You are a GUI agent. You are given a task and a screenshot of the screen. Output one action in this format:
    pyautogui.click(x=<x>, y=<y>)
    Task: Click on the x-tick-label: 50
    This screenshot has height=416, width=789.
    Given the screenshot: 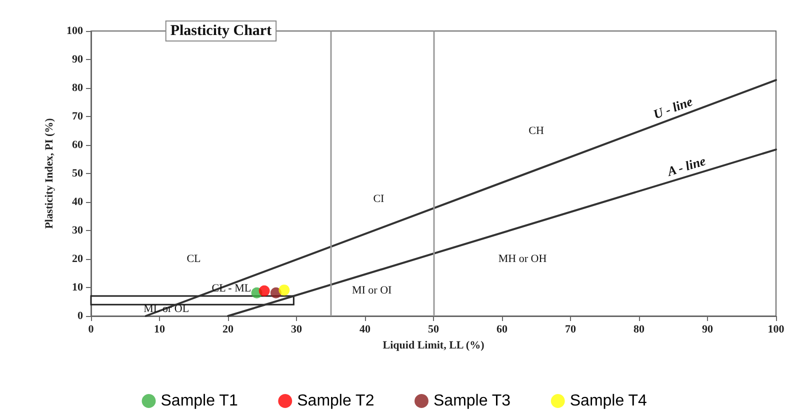 What is the action you would take?
    pyautogui.click(x=434, y=330)
    